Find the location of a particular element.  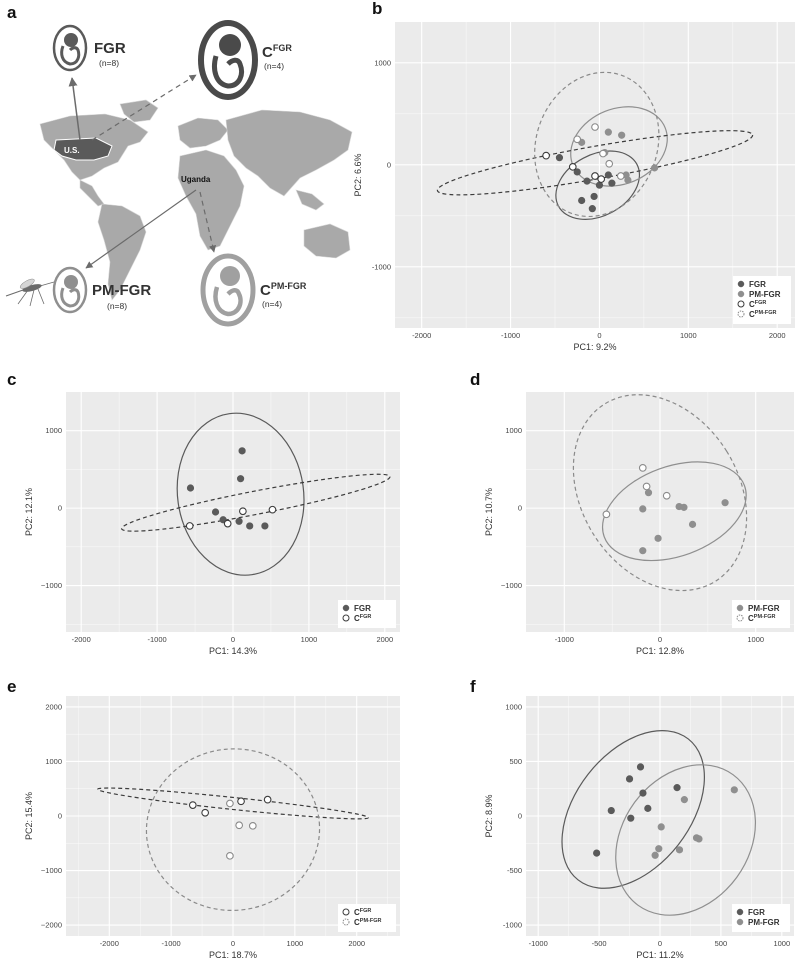

x-tick-label: -500 is located at coordinates (599, 943).